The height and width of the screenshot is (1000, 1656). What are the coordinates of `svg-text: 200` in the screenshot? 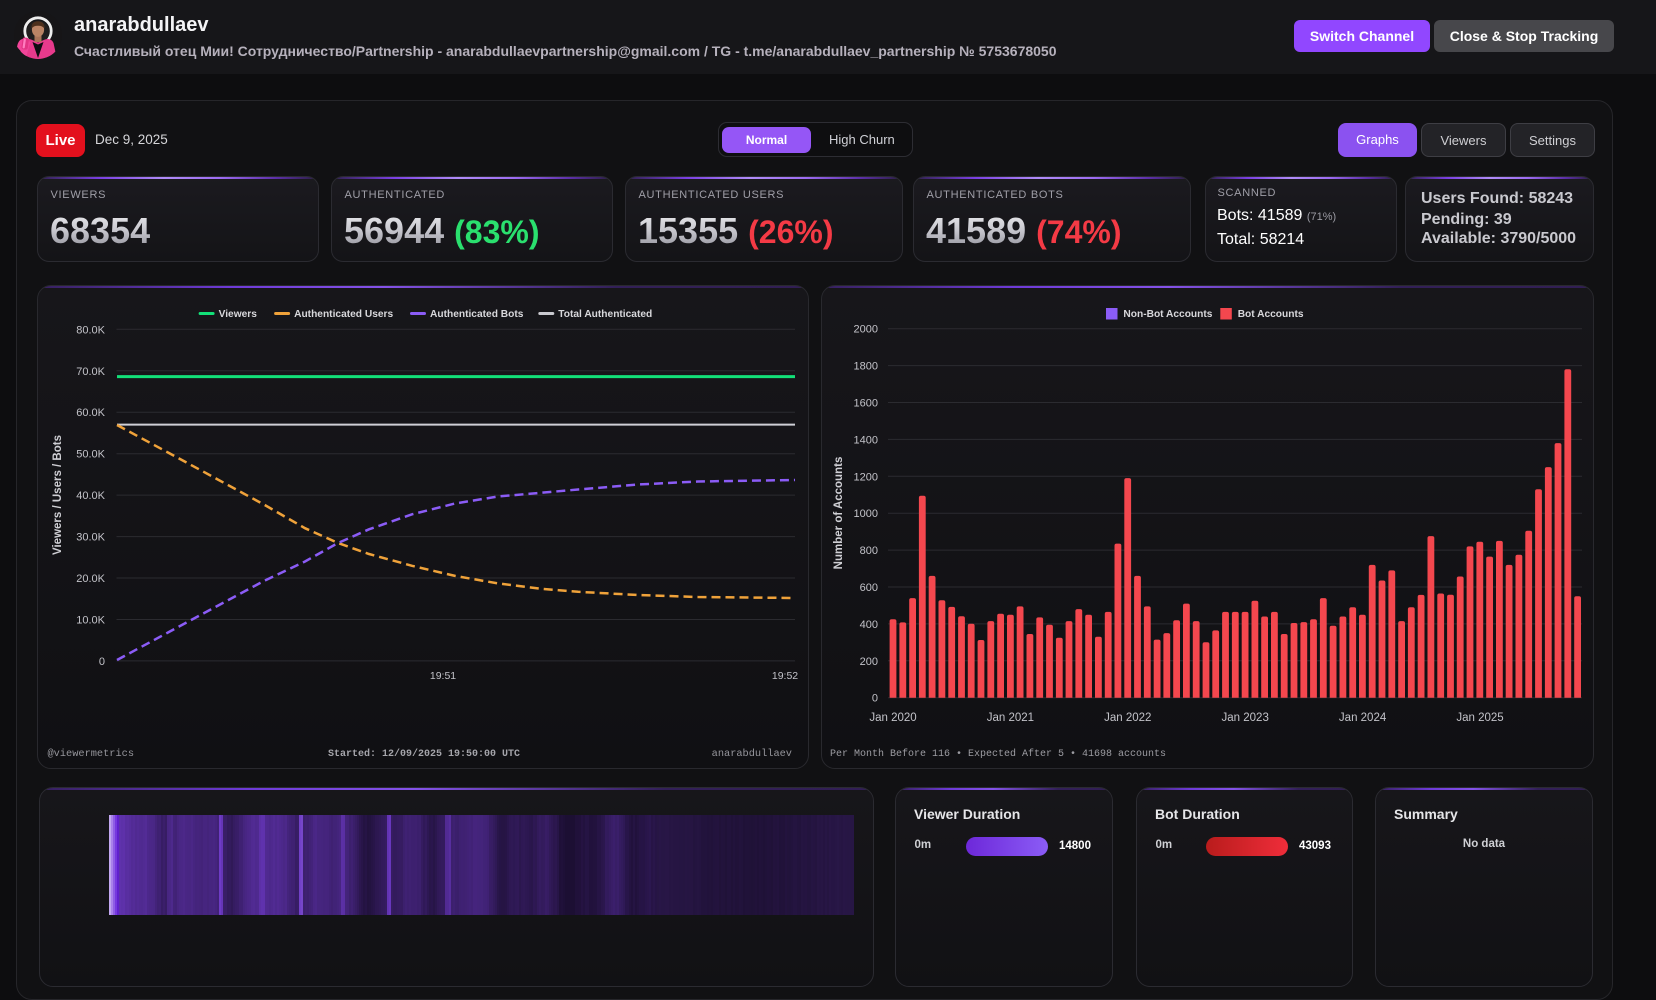 It's located at (869, 662).